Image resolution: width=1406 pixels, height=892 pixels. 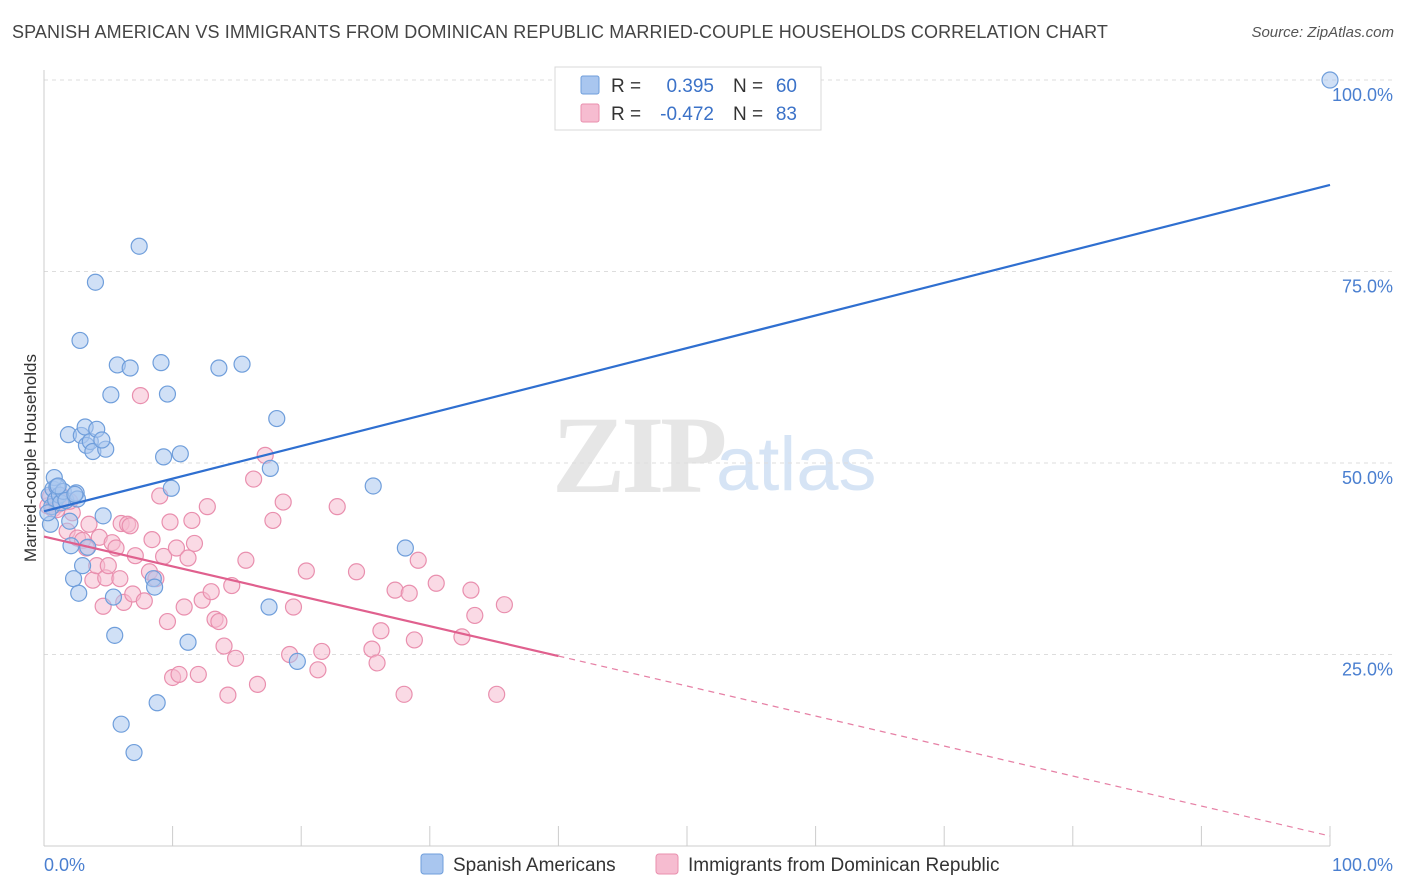 I want to click on legend-swatch-pink, so click(x=590, y=113).